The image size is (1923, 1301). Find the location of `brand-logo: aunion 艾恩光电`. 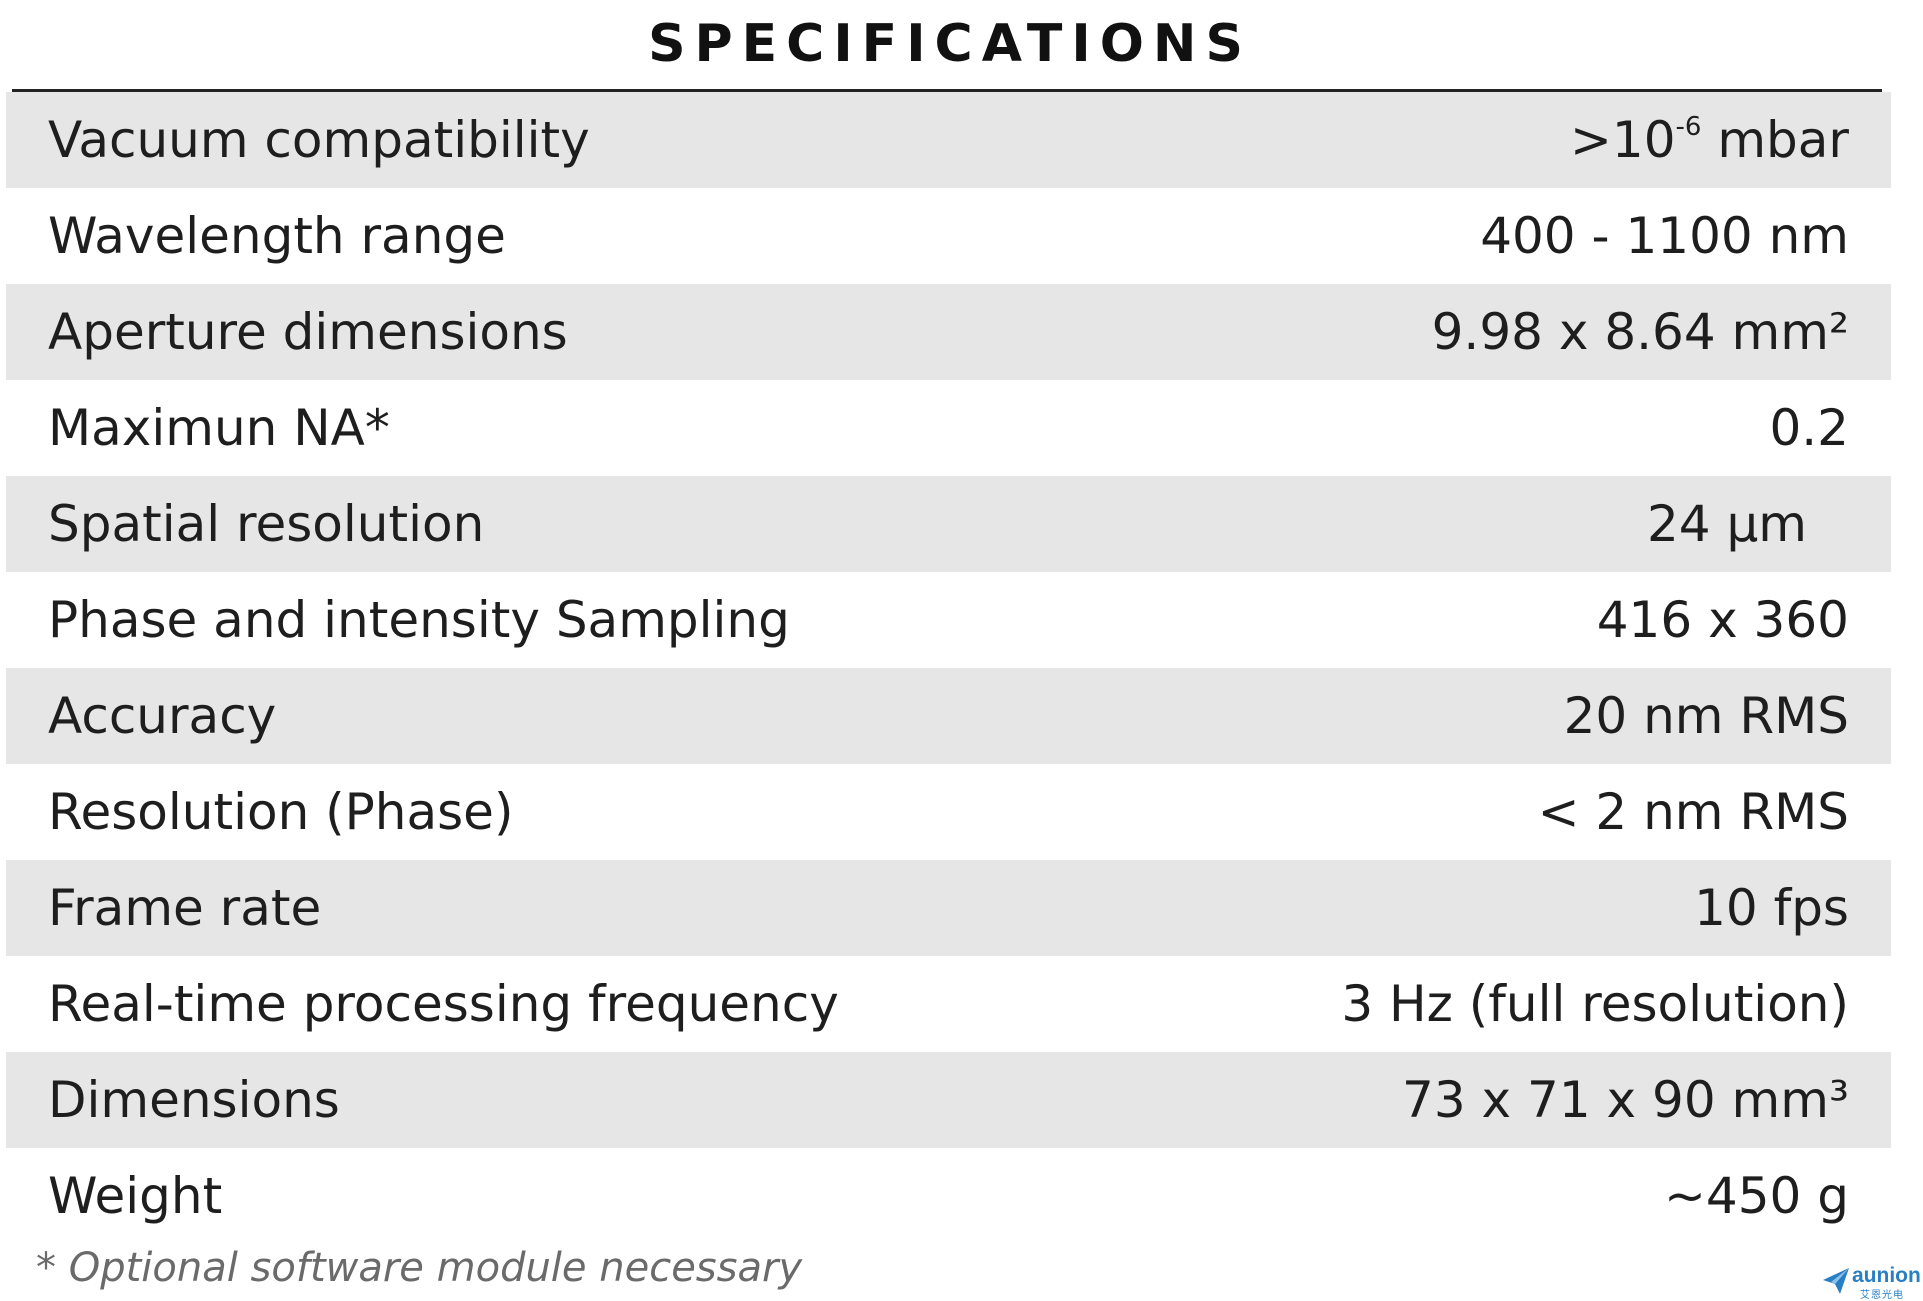

brand-logo: aunion 艾恩光电 is located at coordinates (1871, 1282).